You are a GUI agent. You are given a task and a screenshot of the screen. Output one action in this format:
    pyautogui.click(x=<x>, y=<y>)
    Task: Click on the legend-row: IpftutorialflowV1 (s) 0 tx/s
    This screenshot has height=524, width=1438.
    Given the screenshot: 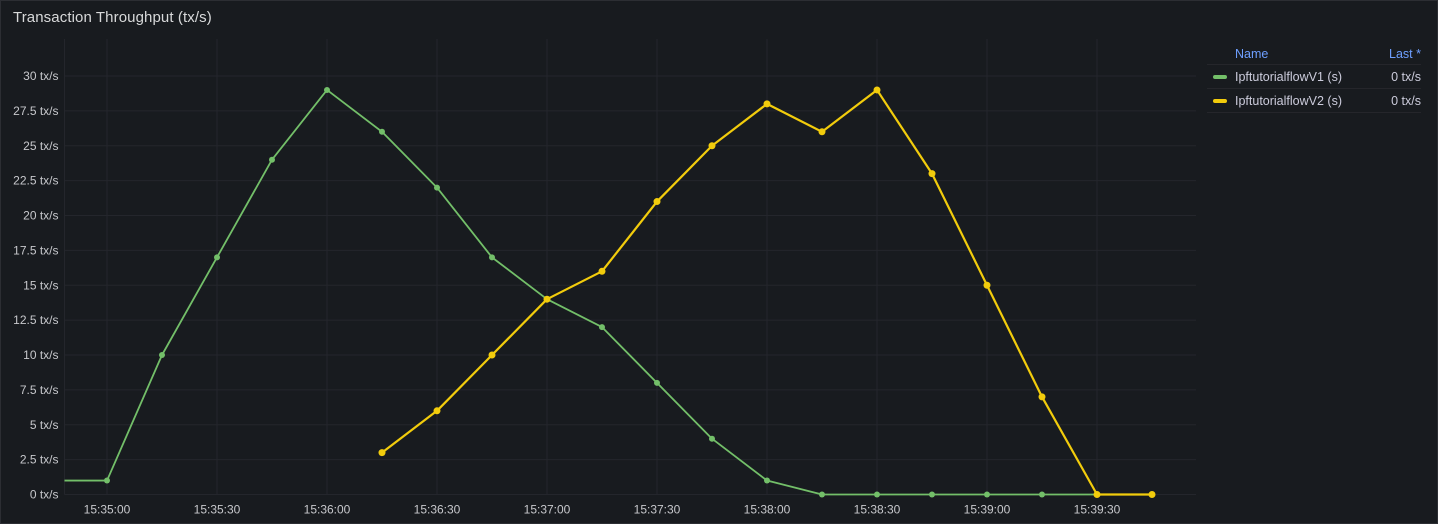 What is the action you would take?
    pyautogui.click(x=1314, y=77)
    